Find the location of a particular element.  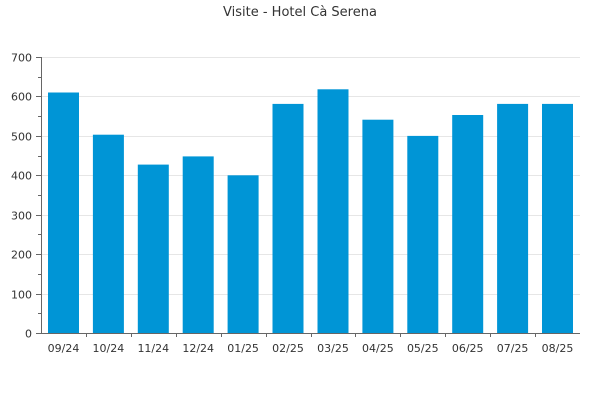

y-tick-label: 200 is located at coordinates (21, 255).